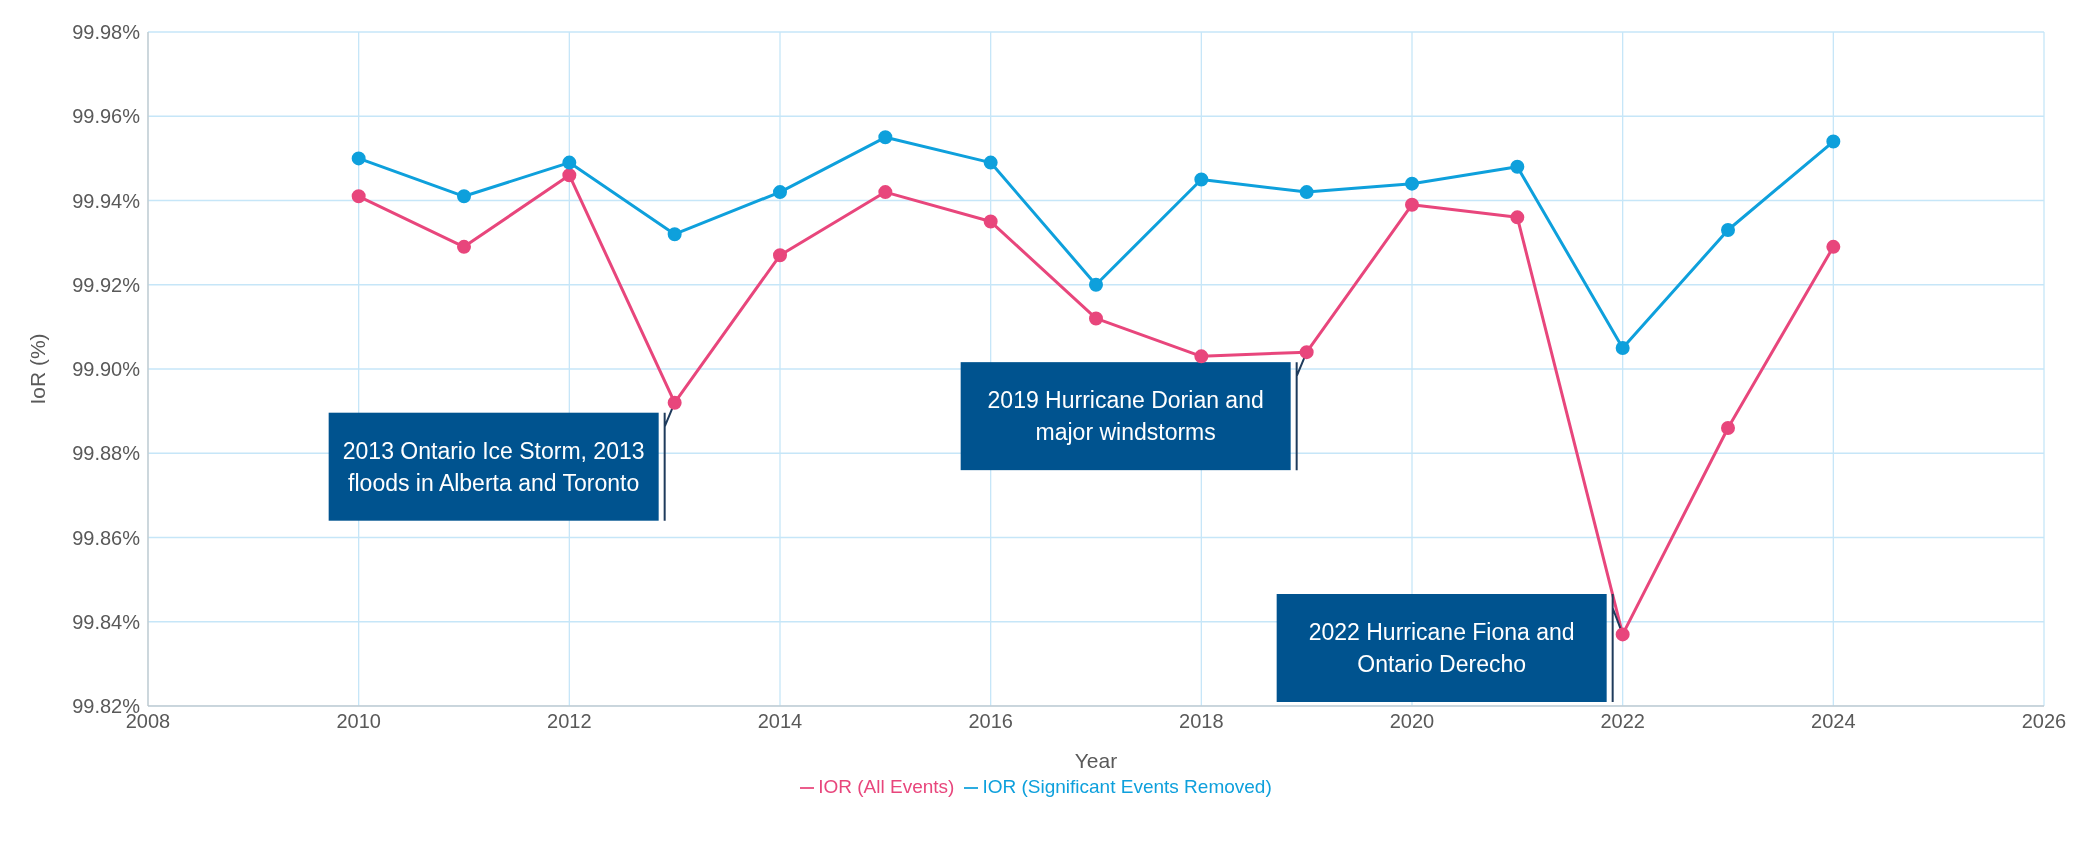 This screenshot has width=2092, height=864. I want to click on x-tick-label: 2026, so click(2044, 721).